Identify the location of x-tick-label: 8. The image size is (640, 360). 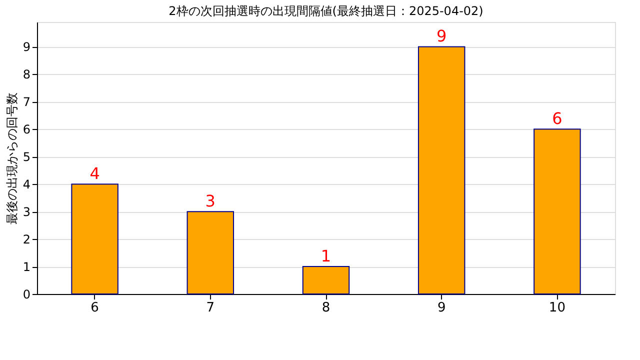
(326, 308).